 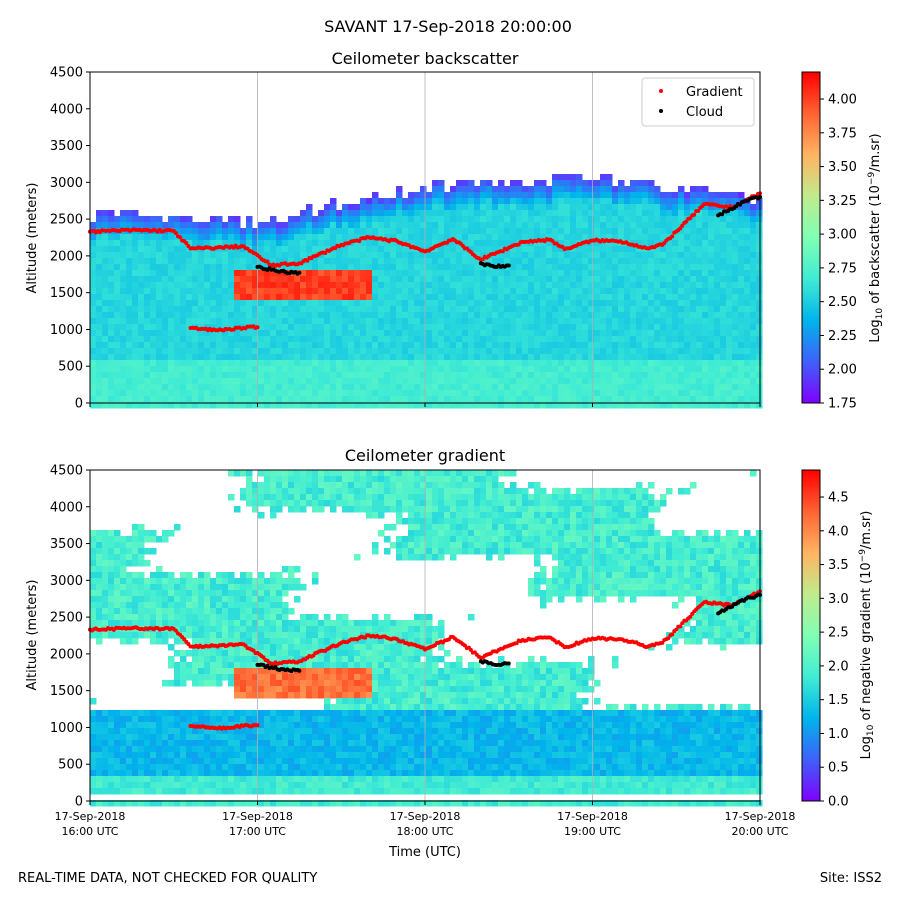 What do you see at coordinates (66, 220) in the screenshot?
I see `y-tick-label: 2500` at bounding box center [66, 220].